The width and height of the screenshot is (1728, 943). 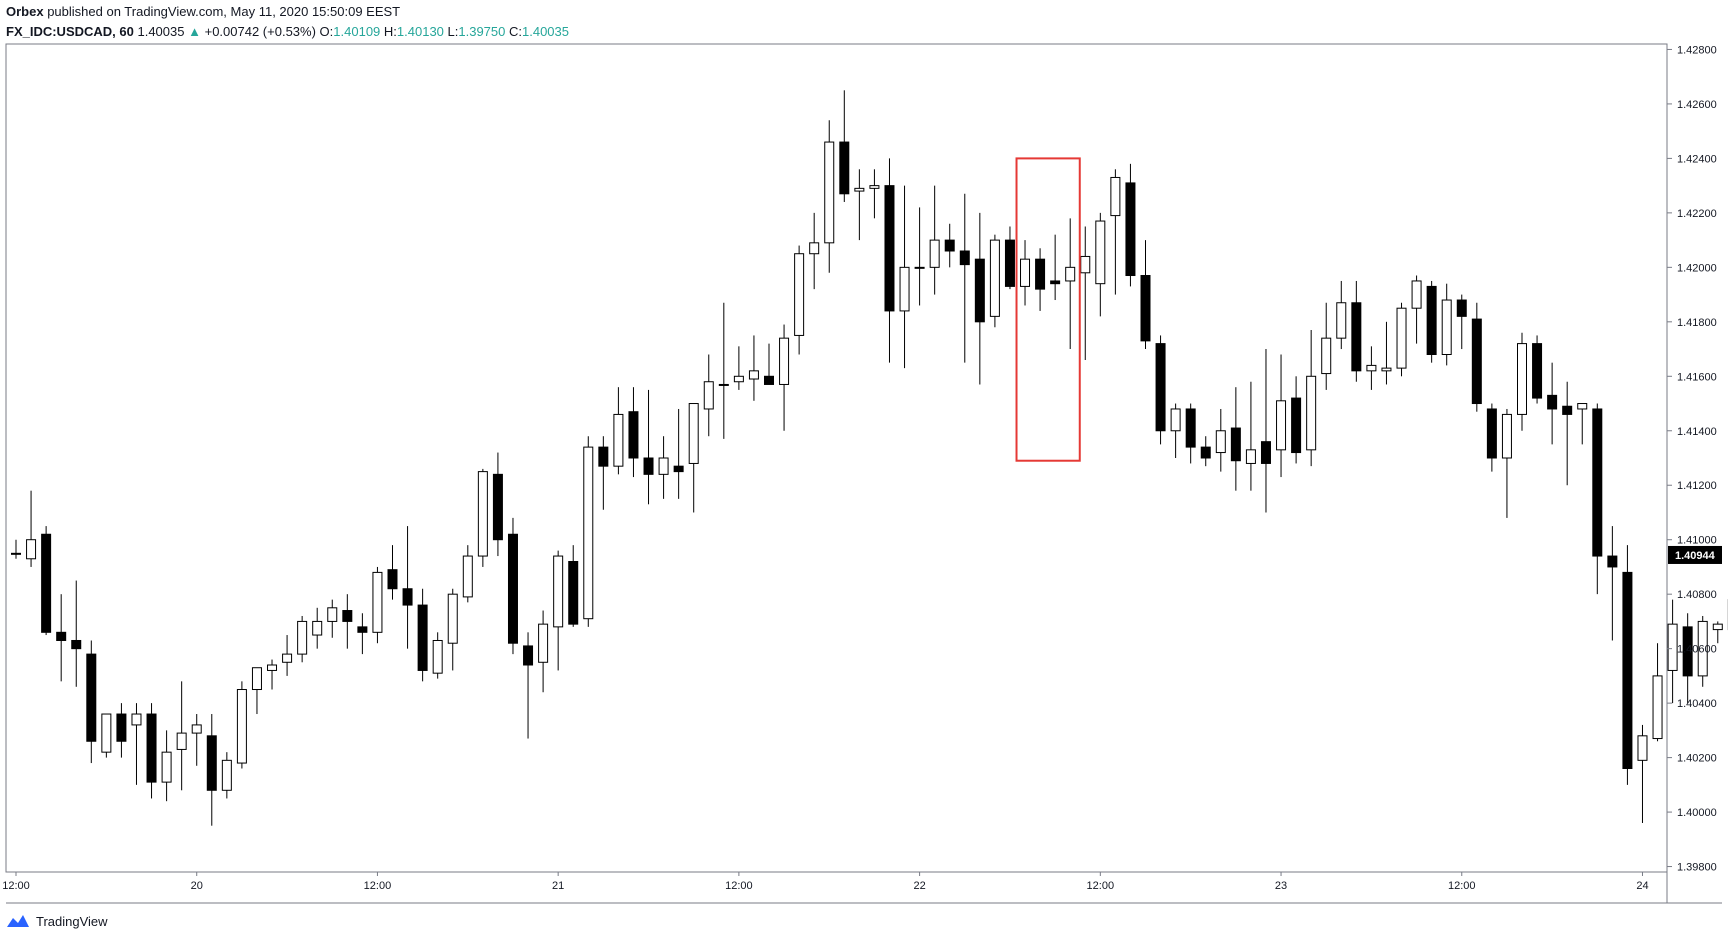 What do you see at coordinates (1697, 214) in the screenshot?
I see `price-tick-label: 1.42200` at bounding box center [1697, 214].